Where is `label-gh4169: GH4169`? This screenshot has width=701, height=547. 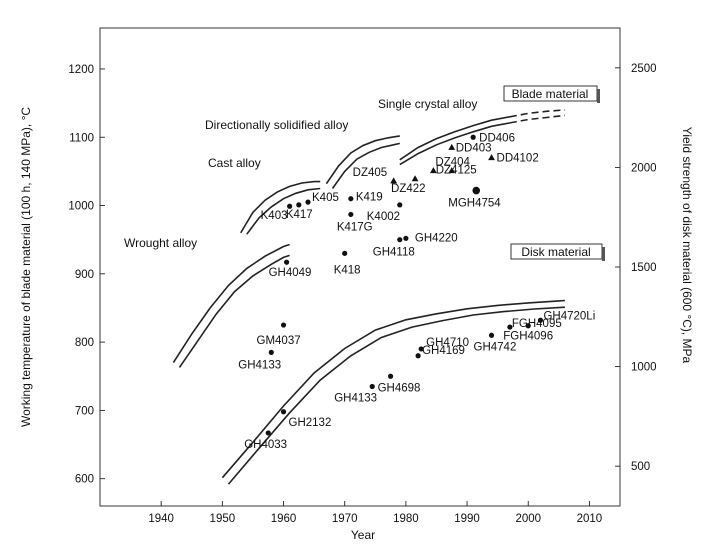
label-gh4169: GH4169 is located at coordinates (443, 351).